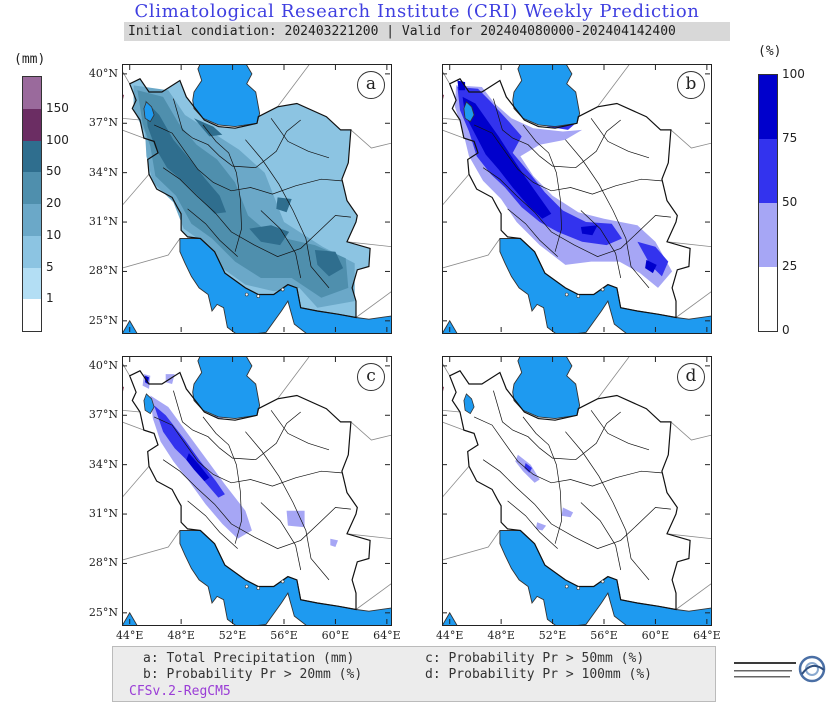  I want to click on precip-colorbar-label: 1, so click(50, 298).